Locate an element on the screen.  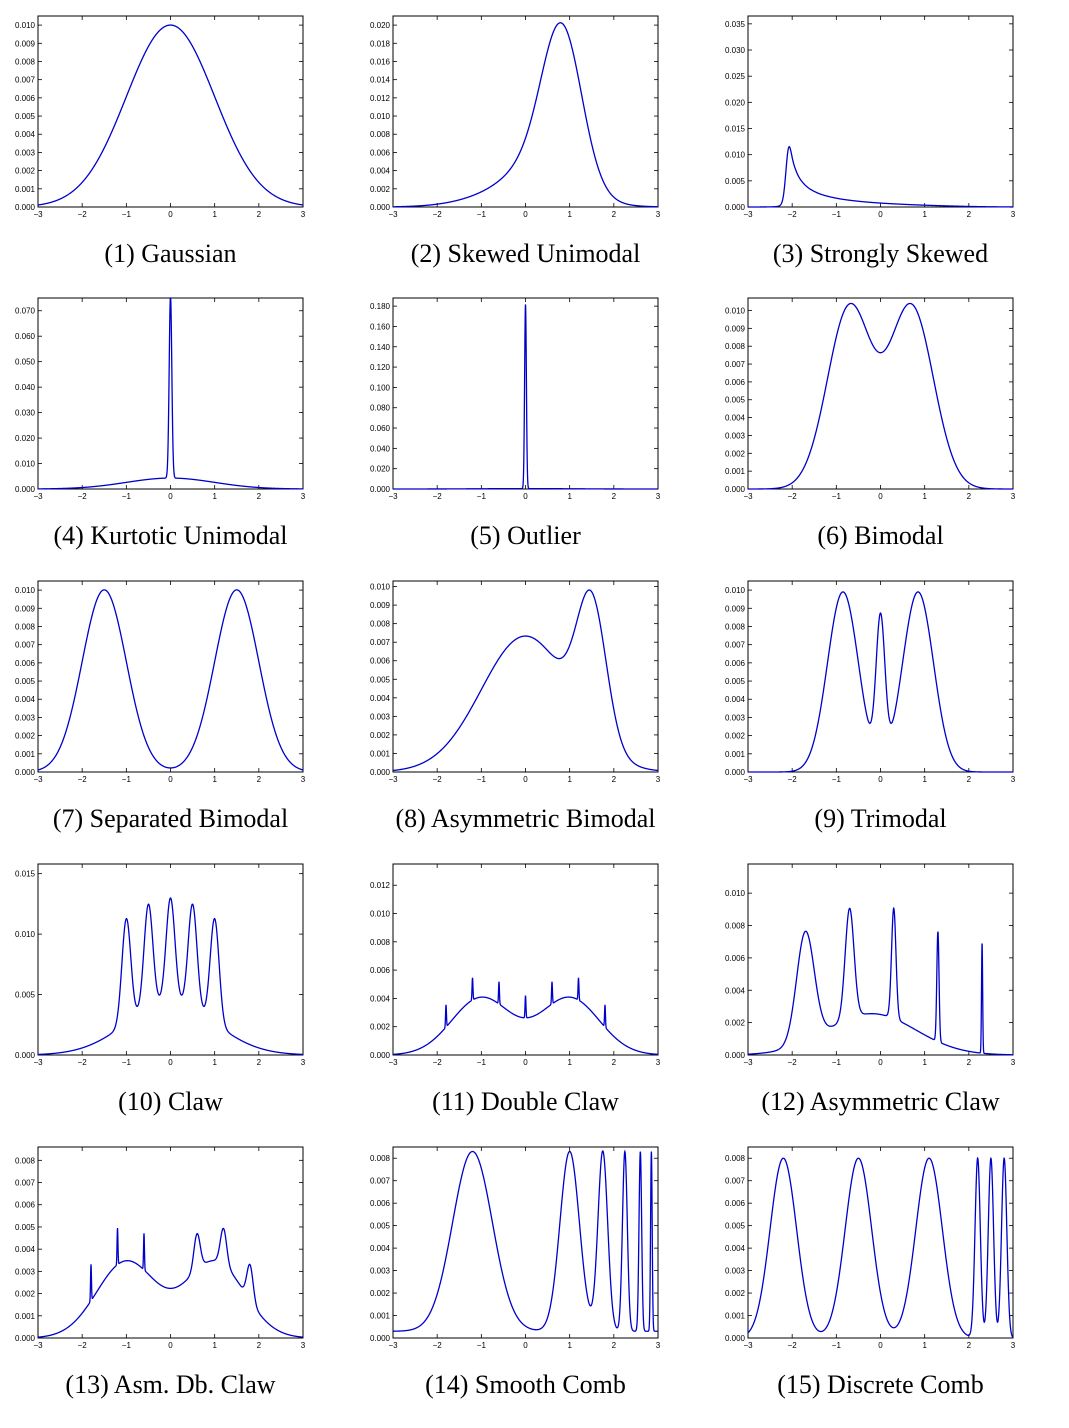
x-tick-label: −2 is located at coordinates (438, 1062).